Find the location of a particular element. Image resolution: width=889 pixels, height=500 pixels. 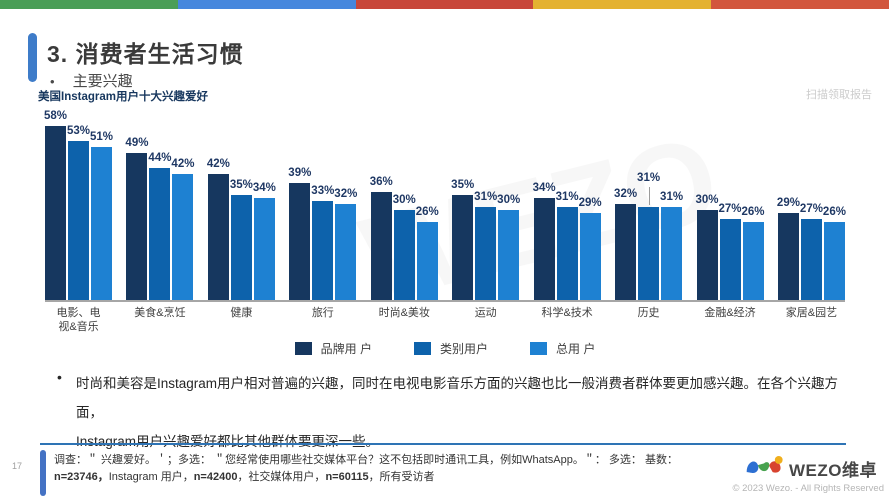

legend-label: 品牌用 户 is located at coordinates (346, 349).